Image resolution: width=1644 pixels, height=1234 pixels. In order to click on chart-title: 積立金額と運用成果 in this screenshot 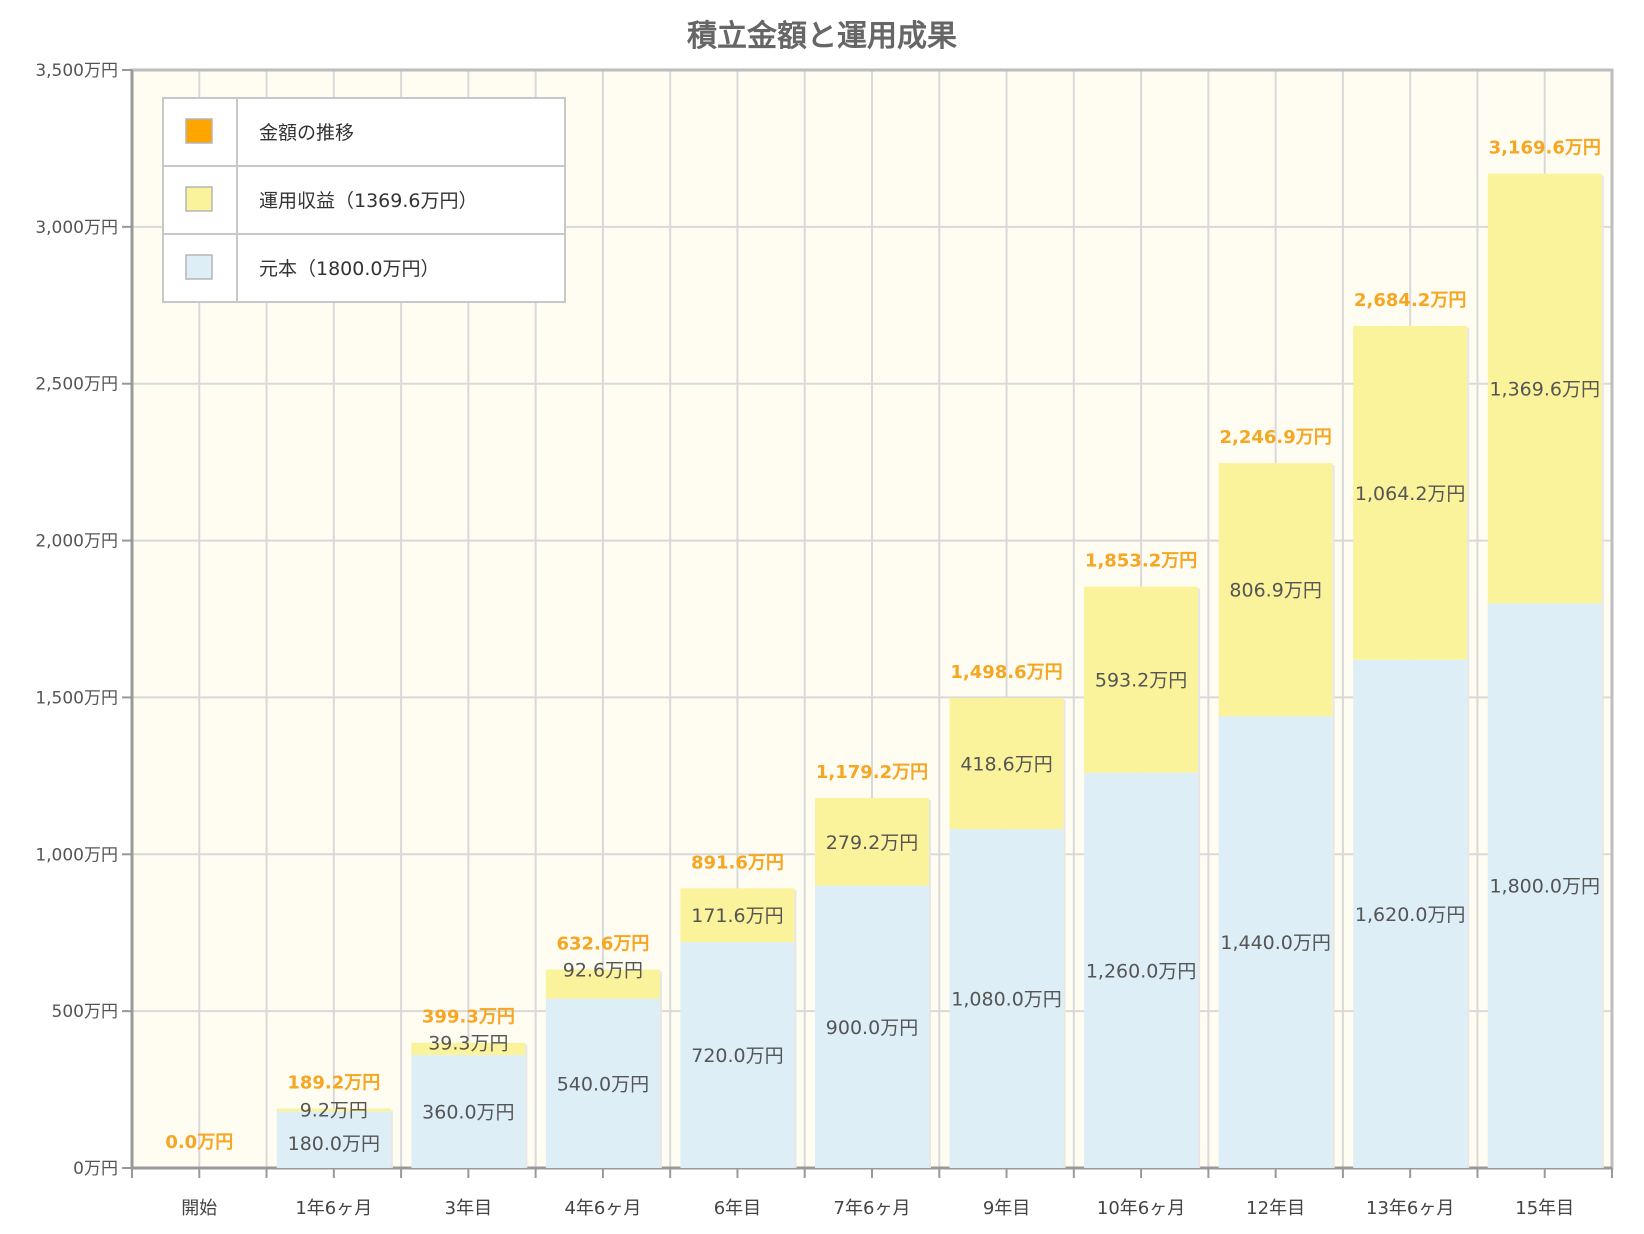, I will do `click(822, 36)`.